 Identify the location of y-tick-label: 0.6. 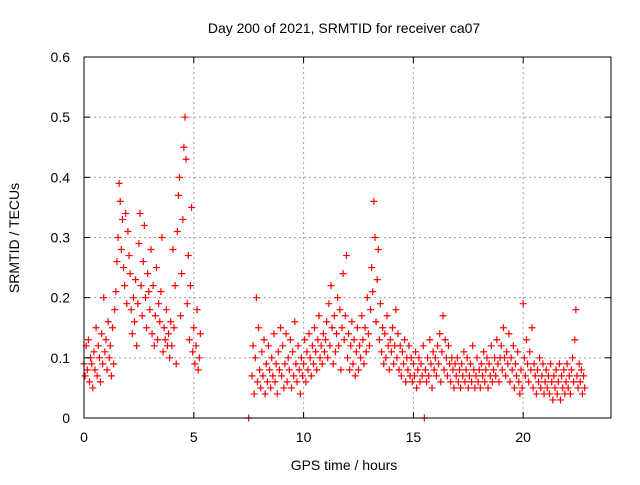
(61, 57).